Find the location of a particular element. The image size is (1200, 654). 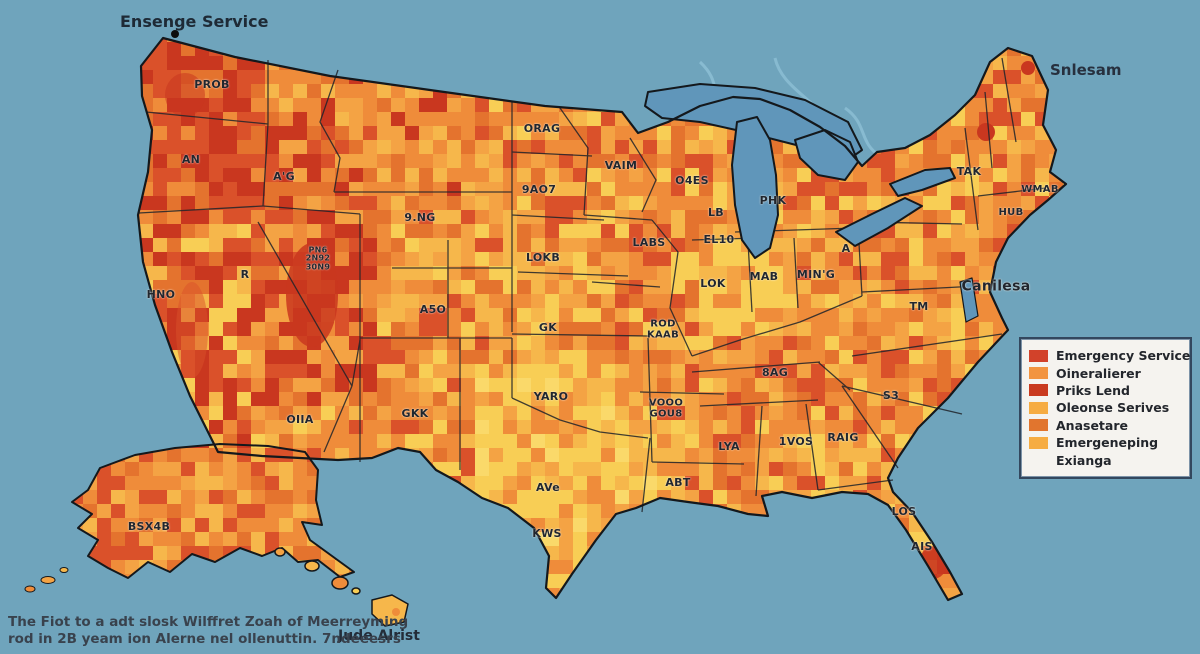

lake-michigan is located at coordinates (755, 187).